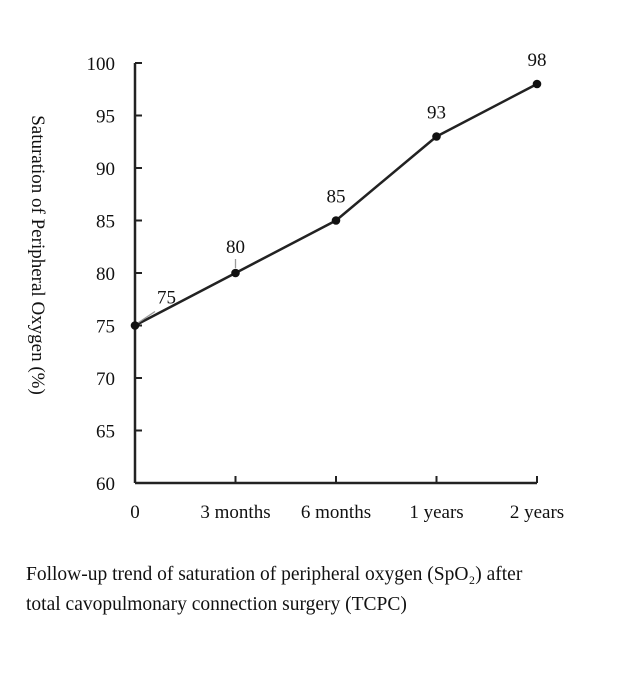 The width and height of the screenshot is (643, 690). I want to click on x-axis: 0 3 months 6 months 1 years 2 years, so click(347, 499).